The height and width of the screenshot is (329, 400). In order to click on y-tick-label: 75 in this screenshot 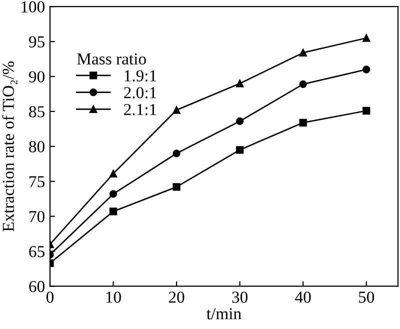, I will do `click(37, 182)`.